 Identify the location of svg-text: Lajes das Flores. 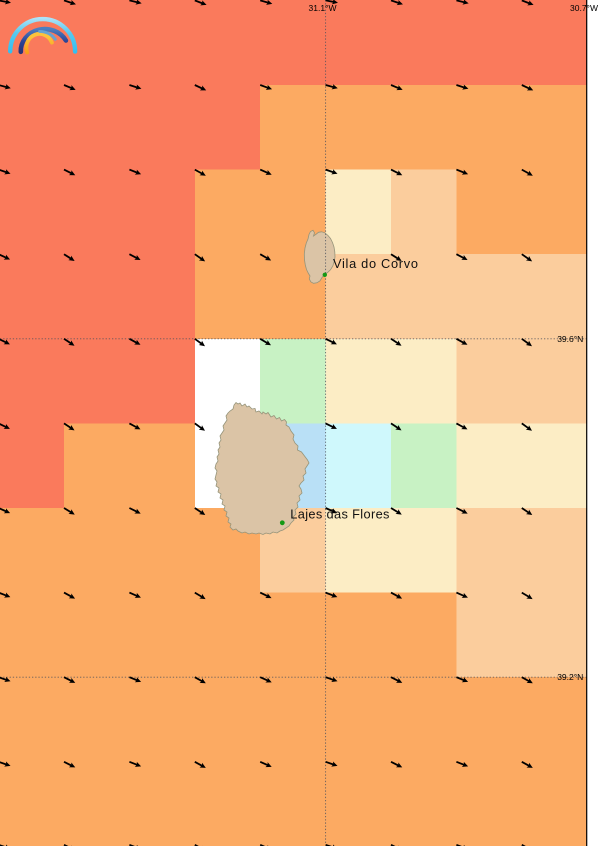
(340, 513).